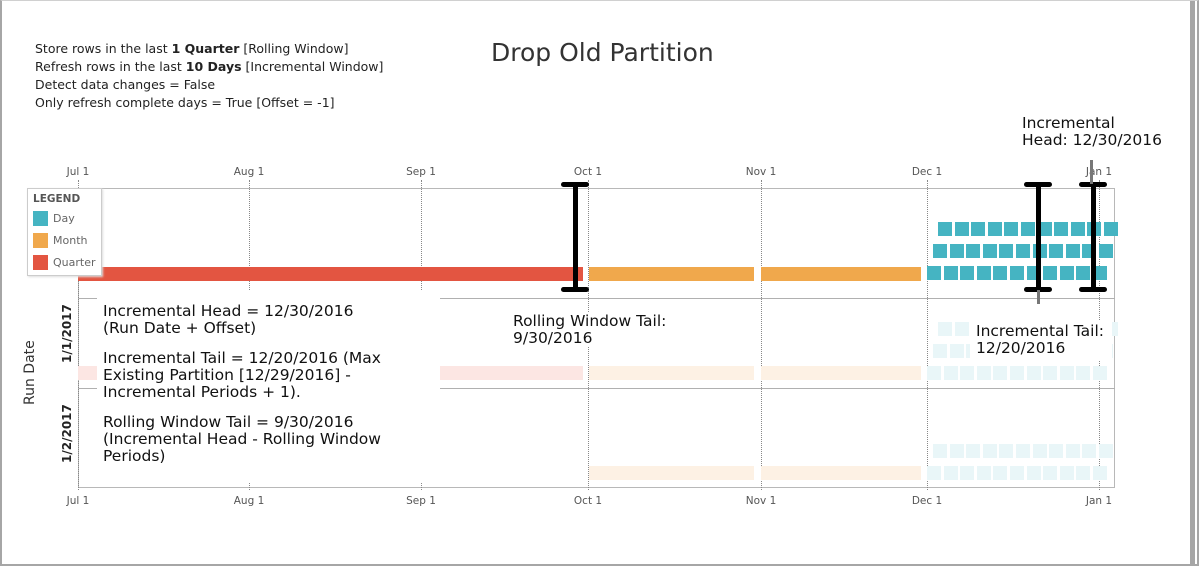 Image resolution: width=1199 pixels, height=566 pixels. Describe the element at coordinates (30, 372) in the screenshot. I see `y-axis-label: Run Date` at that location.